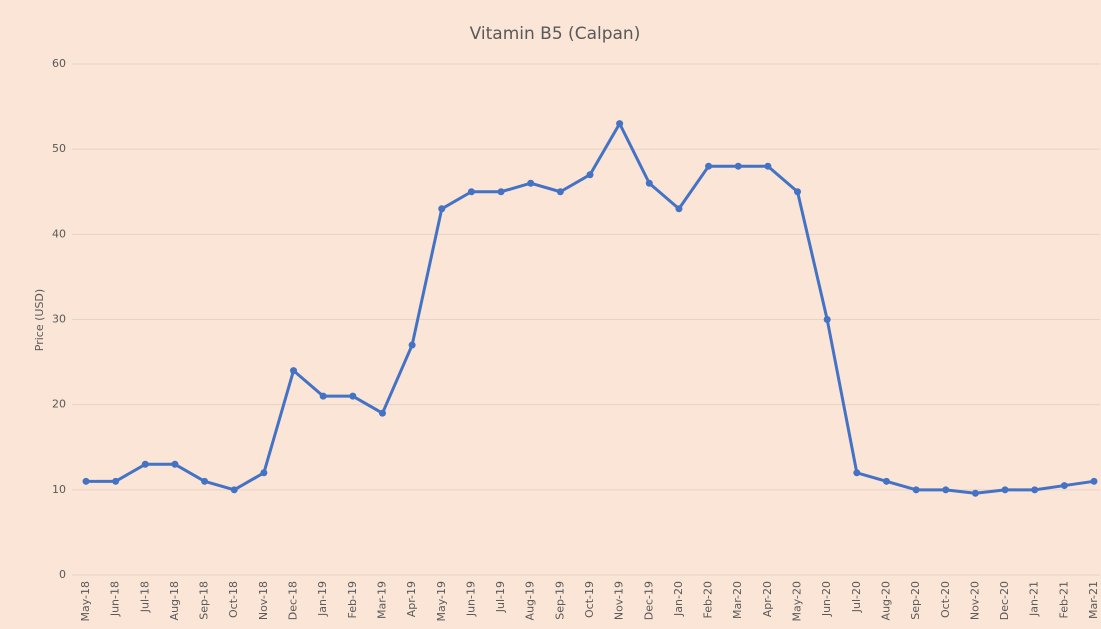  Describe the element at coordinates (1034, 599) in the screenshot. I see `x-tick-label: Jan-21` at that location.